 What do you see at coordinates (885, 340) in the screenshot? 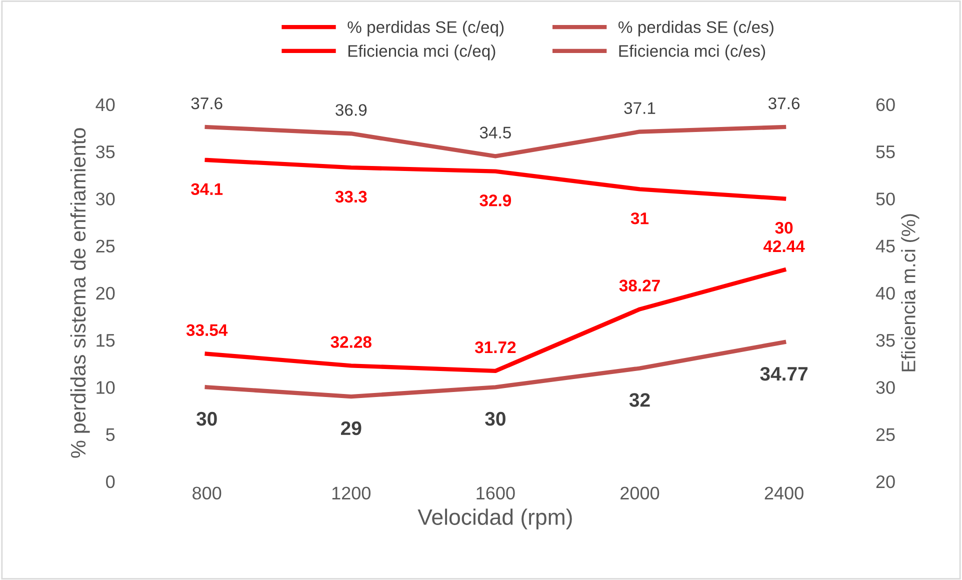
I see `y2-tick-label: 35` at bounding box center [885, 340].